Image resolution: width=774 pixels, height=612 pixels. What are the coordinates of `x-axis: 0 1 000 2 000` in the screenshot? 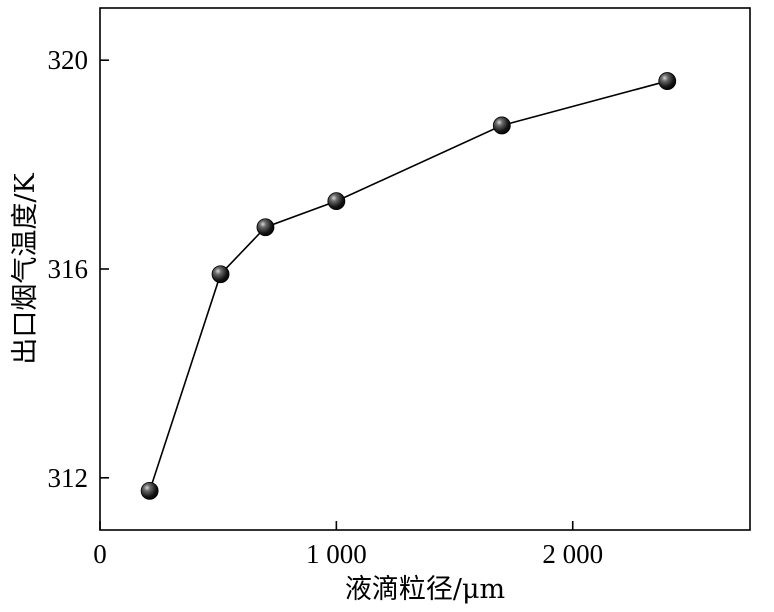 It's located at (348, 545).